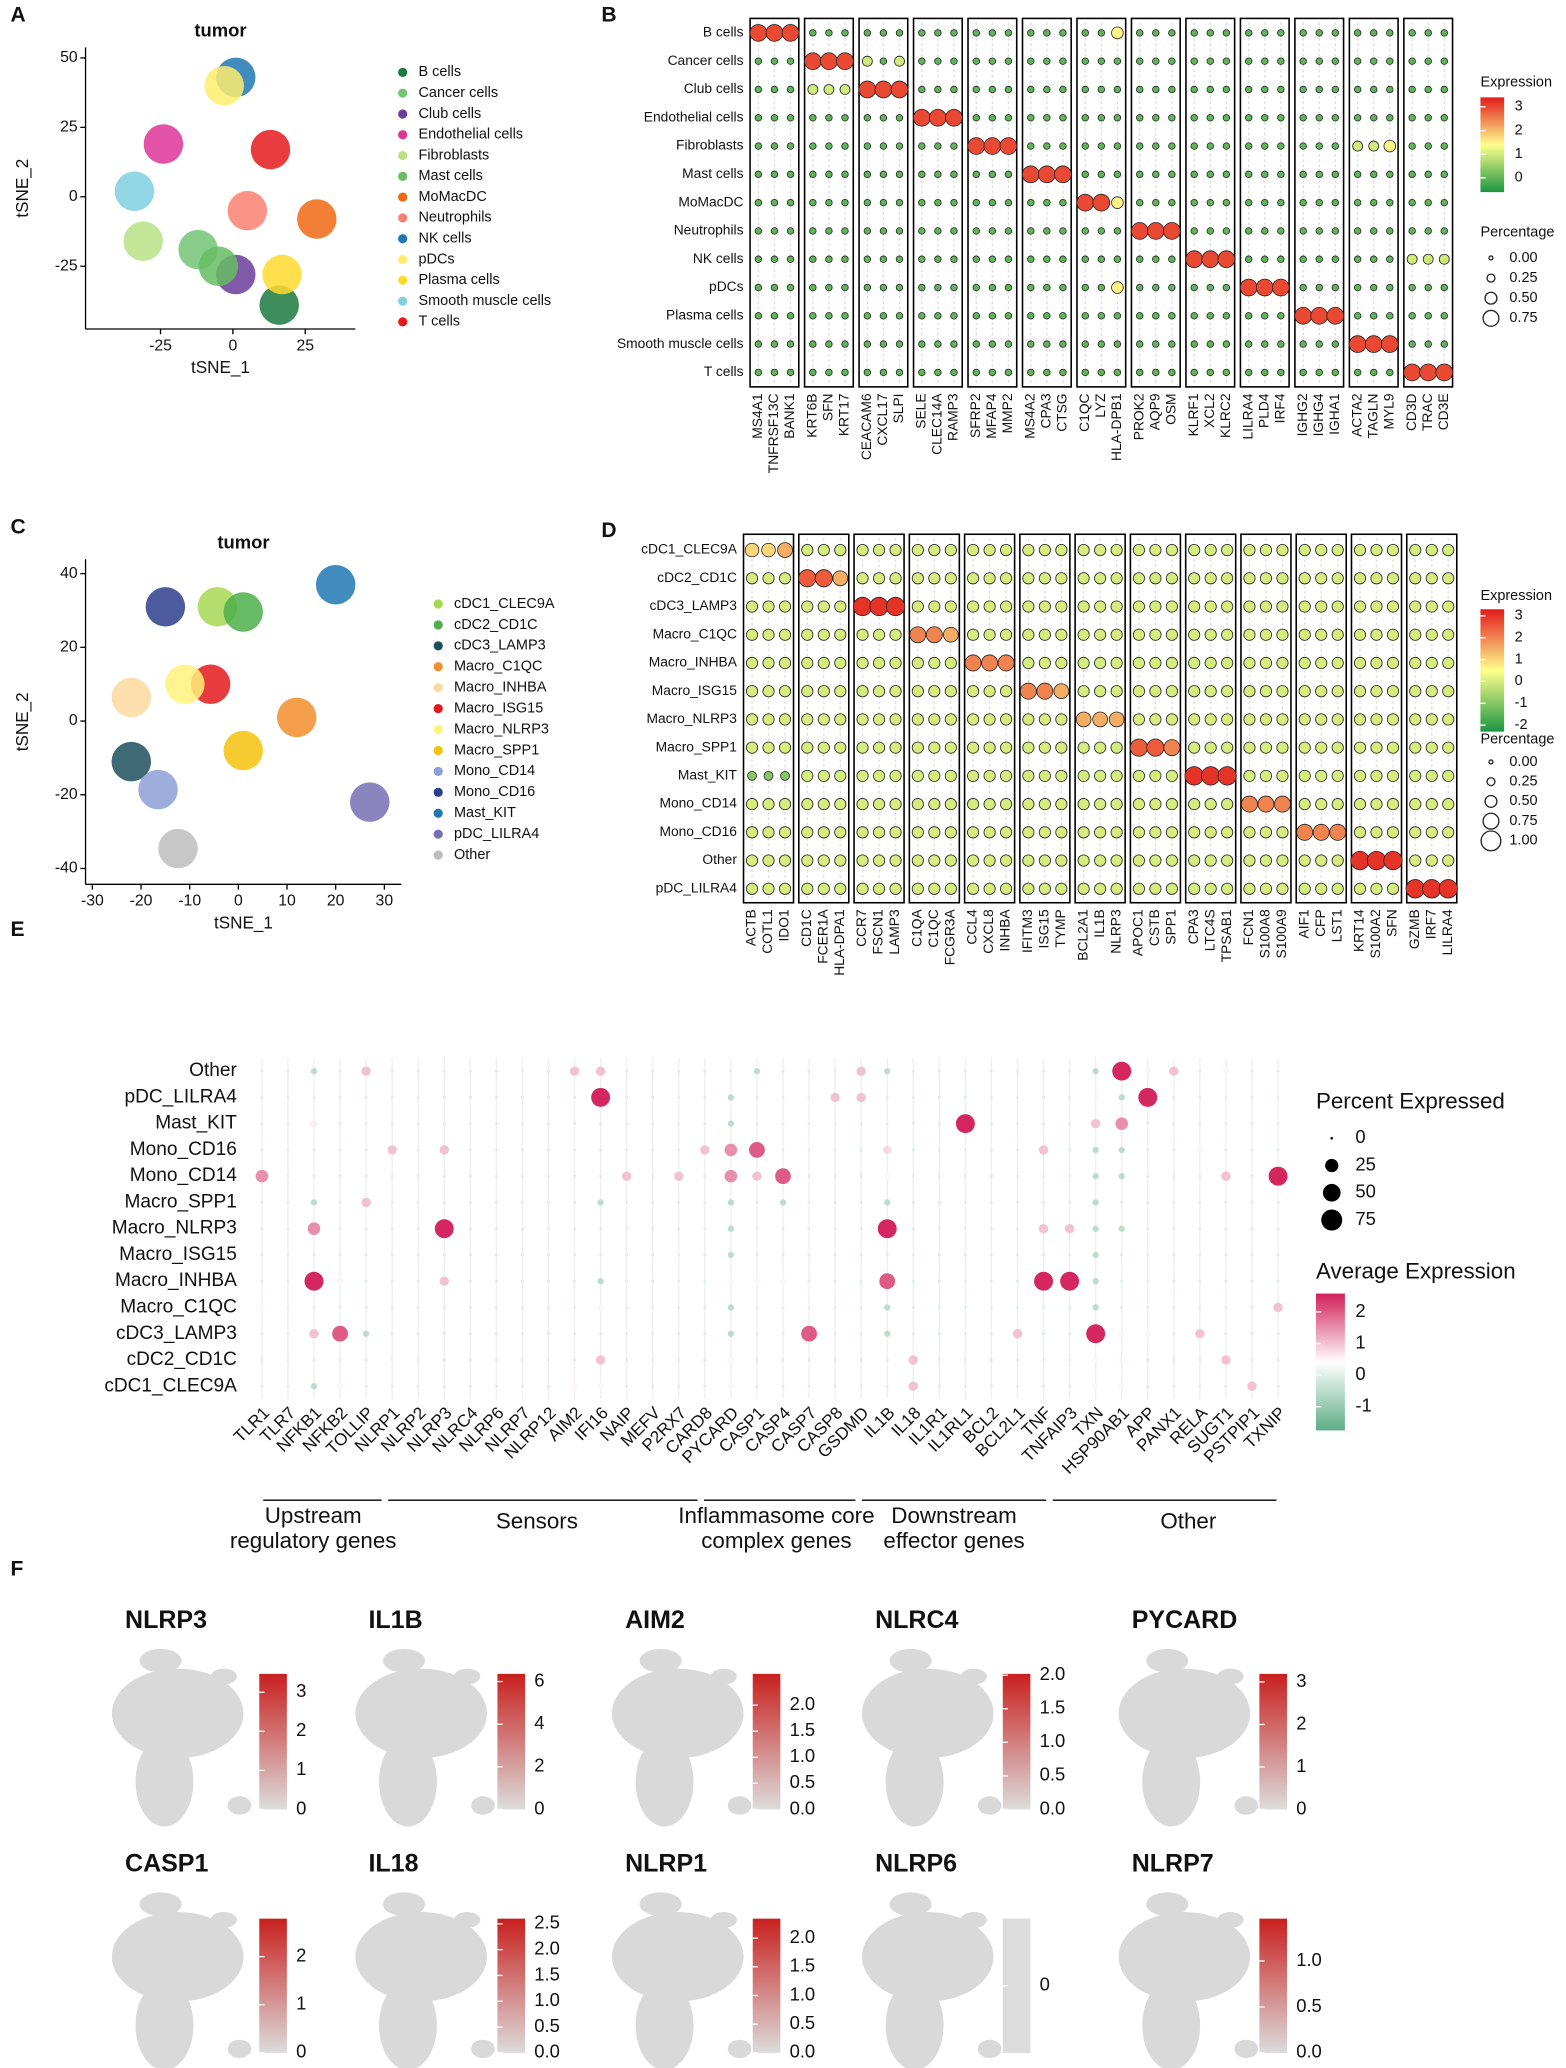 This screenshot has width=1566, height=2068. Describe the element at coordinates (1246, 2049) in the screenshot. I see `map-shape` at that location.